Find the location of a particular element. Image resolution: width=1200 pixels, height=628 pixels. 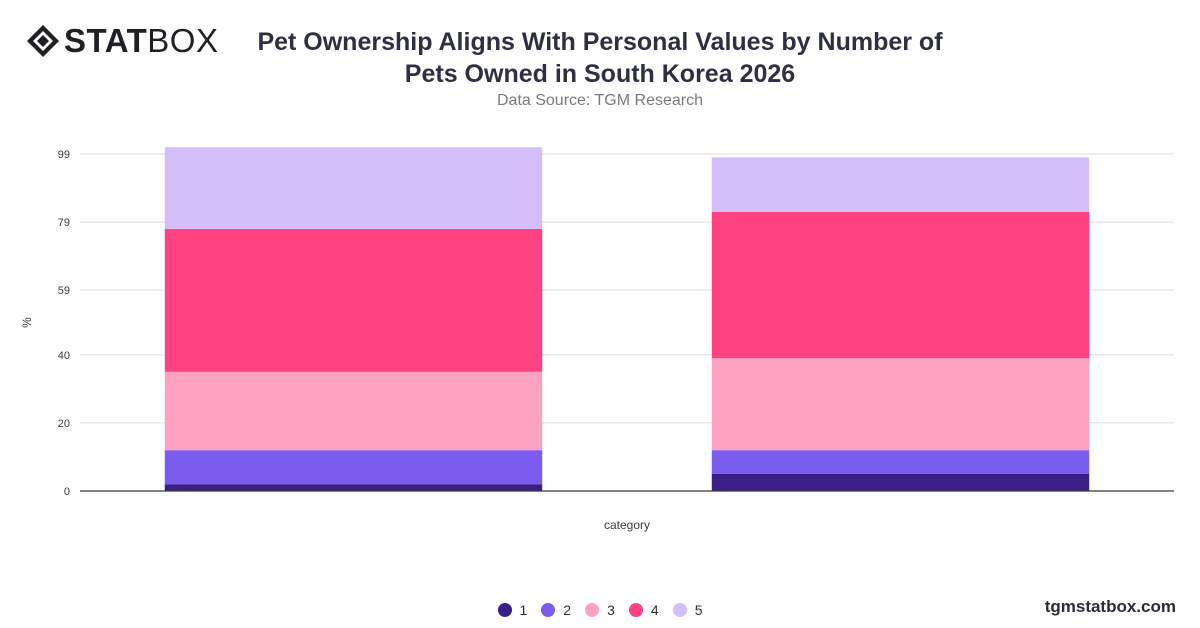

logo-light-text: BOX is located at coordinates (183, 40).